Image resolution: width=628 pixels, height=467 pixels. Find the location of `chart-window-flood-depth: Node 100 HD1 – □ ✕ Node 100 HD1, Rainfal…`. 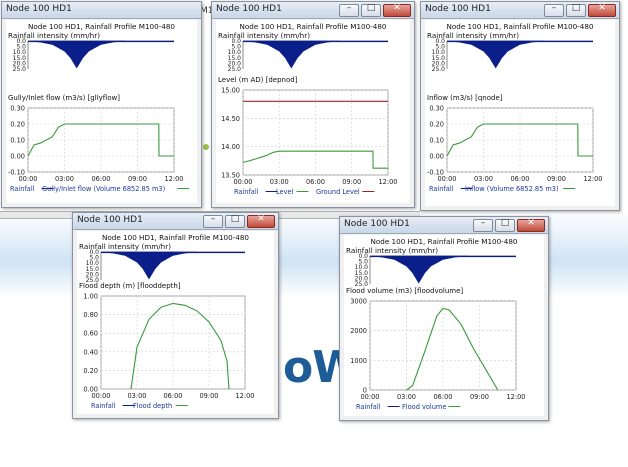

chart-window-flood-depth: Node 100 HD1 – □ ✕ Node 100 HD1, Rainfal… is located at coordinates (175, 315).